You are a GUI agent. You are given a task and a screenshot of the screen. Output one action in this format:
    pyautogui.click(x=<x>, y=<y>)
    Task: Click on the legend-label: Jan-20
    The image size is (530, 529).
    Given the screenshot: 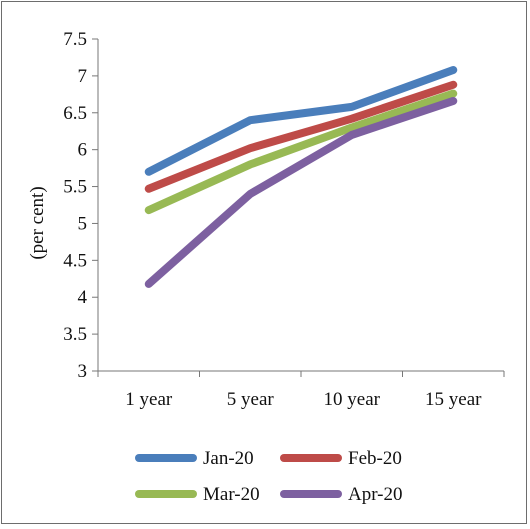 What is the action you would take?
    pyautogui.click(x=228, y=458)
    